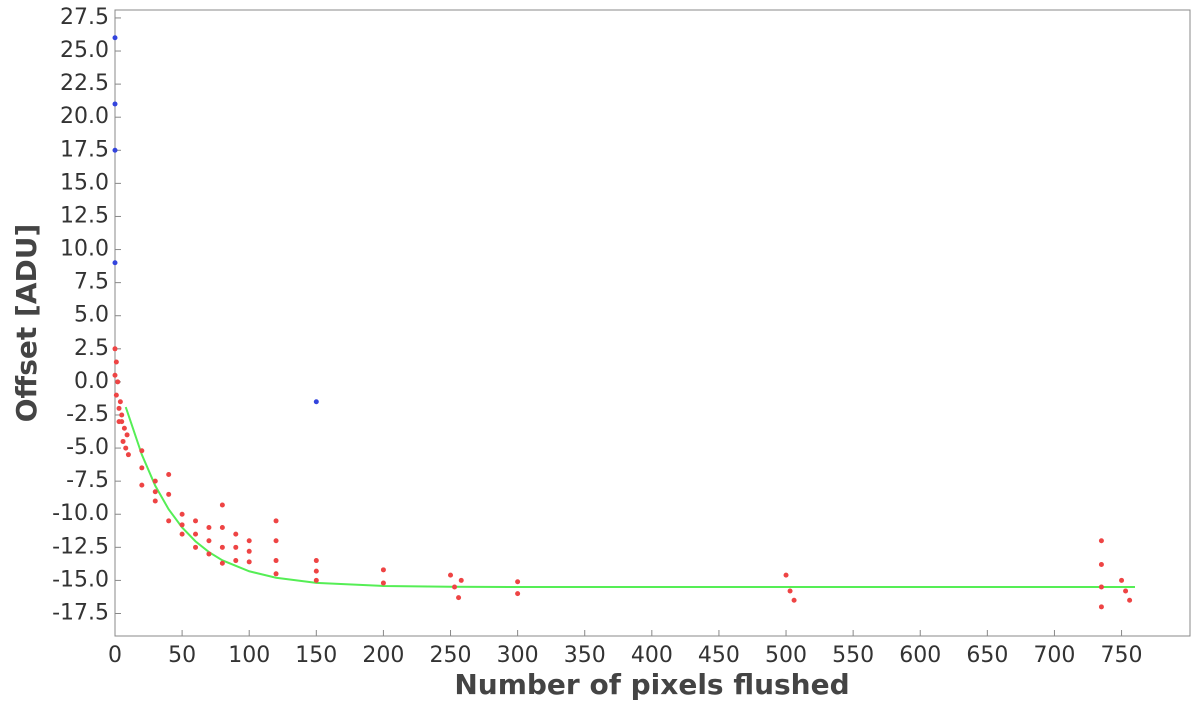  What do you see at coordinates (84, 83) in the screenshot?
I see `y-tick-label: 22.5` at bounding box center [84, 83].